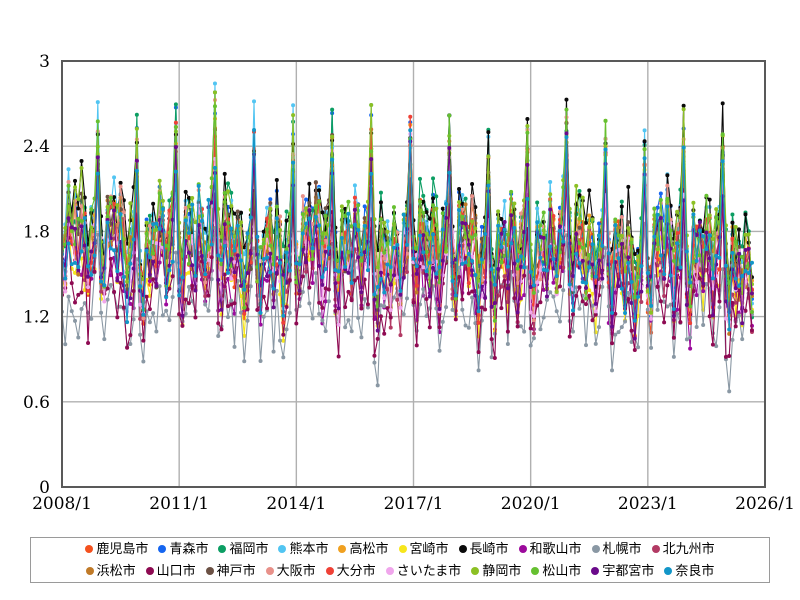  What do you see at coordinates (414, 504) in the screenshot?
I see `x-axis-tick-label: 2017/1` at bounding box center [414, 504].